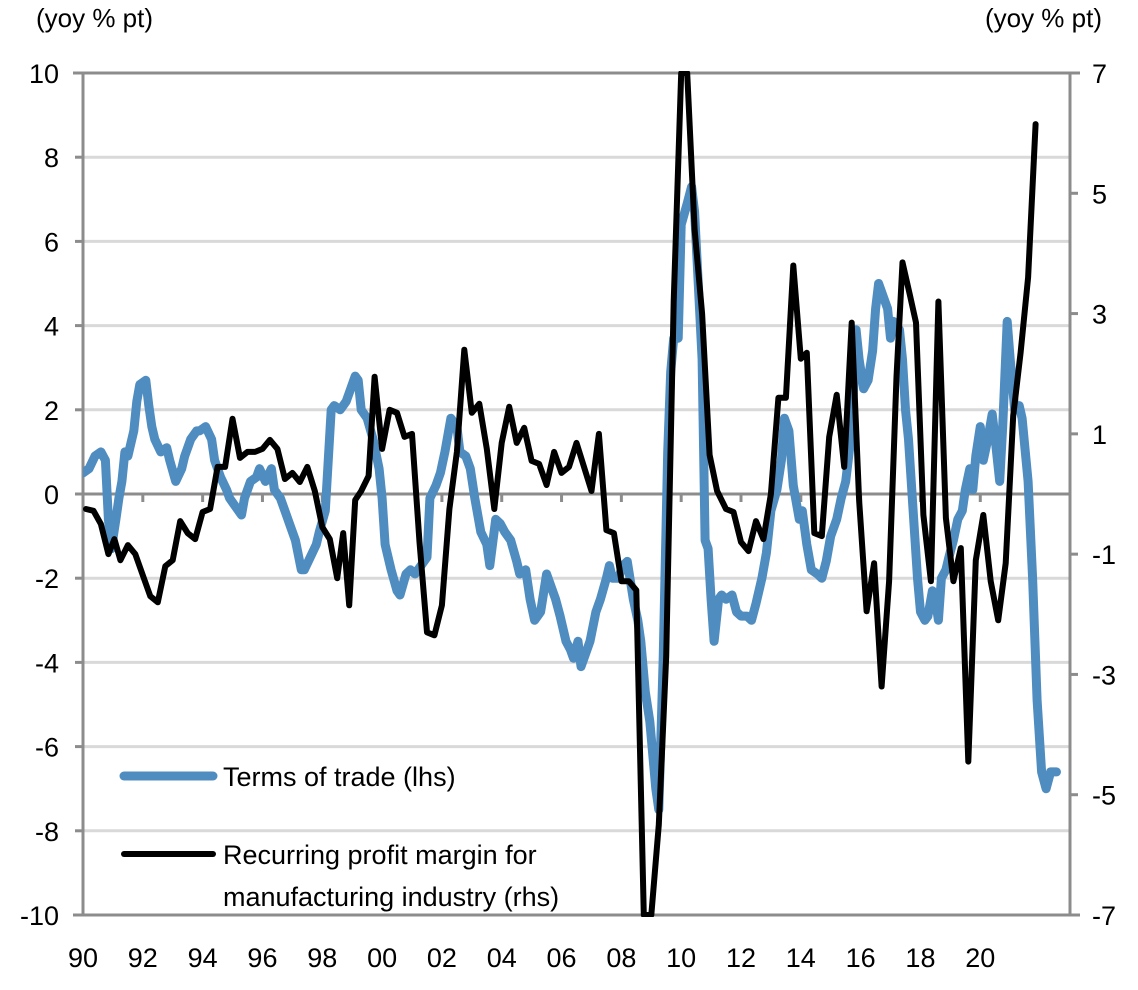 The height and width of the screenshot is (990, 1138). What do you see at coordinates (1104, 675) in the screenshot?
I see `right-axis-tick-label: -3` at bounding box center [1104, 675].